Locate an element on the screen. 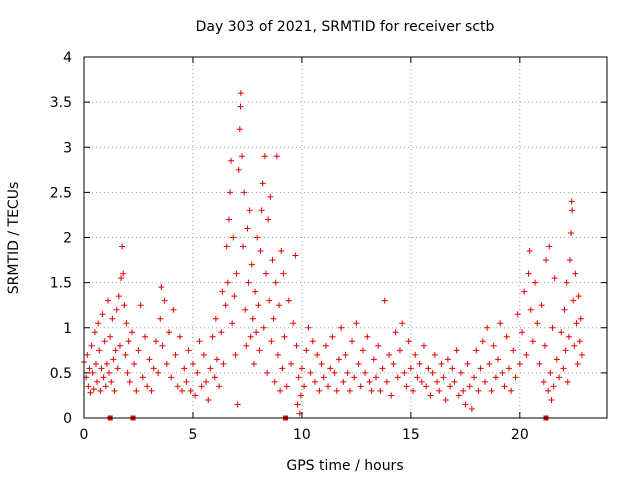 The width and height of the screenshot is (640, 480). y-tick-label: 0 is located at coordinates (67, 419).